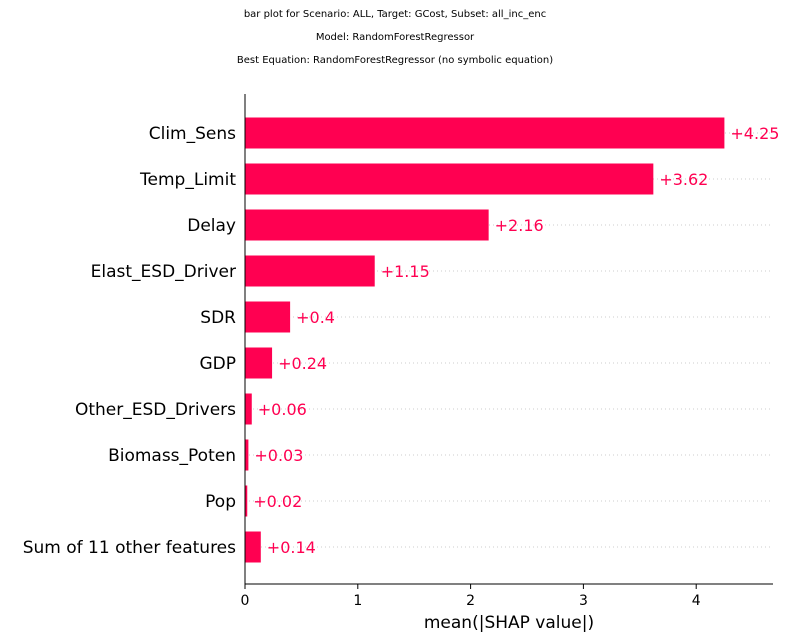 This screenshot has width=790, height=642. What do you see at coordinates (268, 317) in the screenshot?
I see `bar-sdr` at bounding box center [268, 317].